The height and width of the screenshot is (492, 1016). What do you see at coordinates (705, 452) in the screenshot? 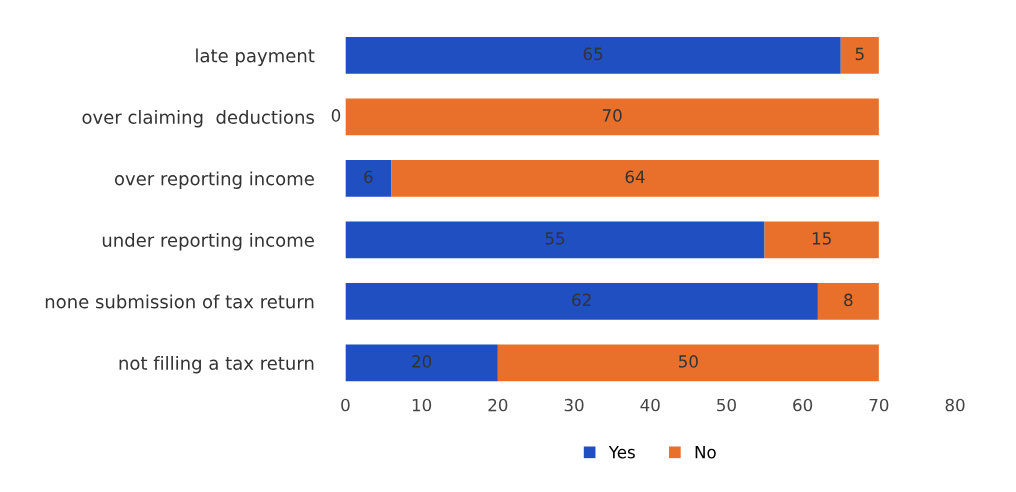
I see `legend-label: No` at bounding box center [705, 452].